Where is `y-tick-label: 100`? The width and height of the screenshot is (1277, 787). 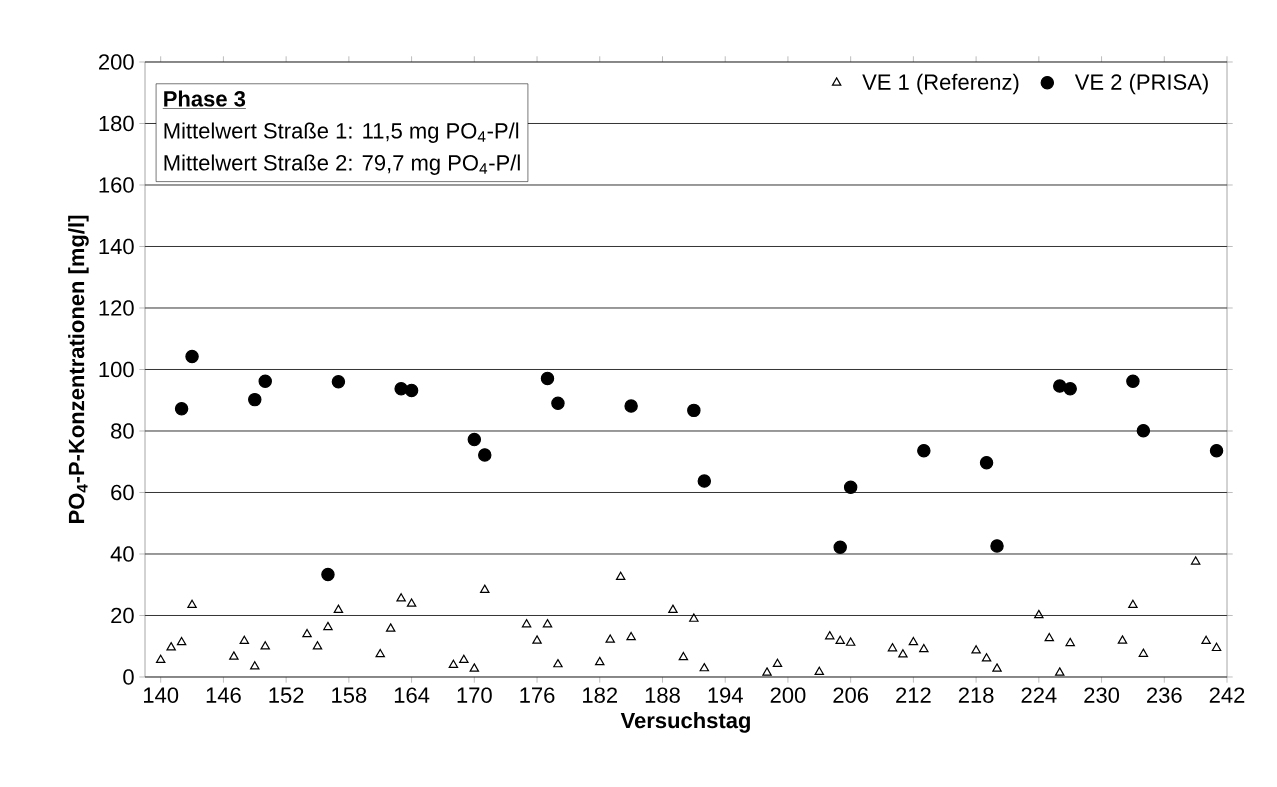
y-tick-label: 100 is located at coordinates (116, 369).